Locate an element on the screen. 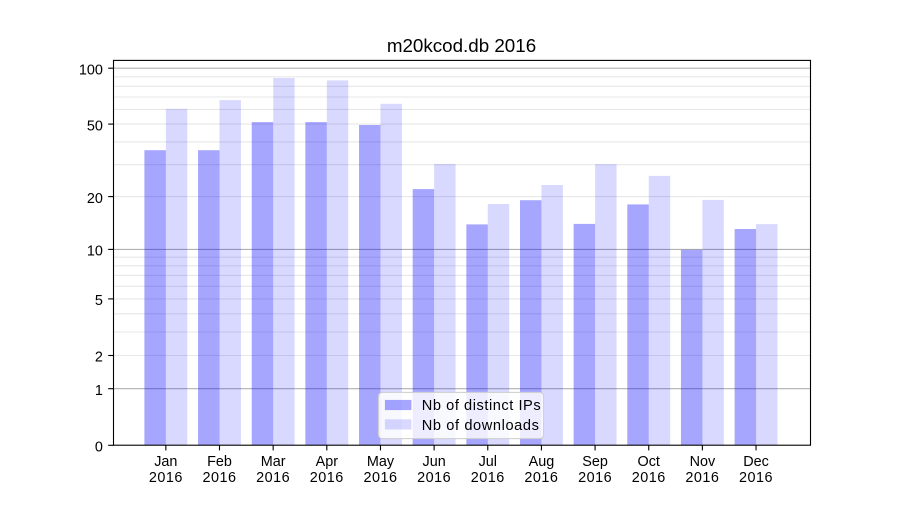 The image size is (900, 505). svg-text: Sep is located at coordinates (595, 462).